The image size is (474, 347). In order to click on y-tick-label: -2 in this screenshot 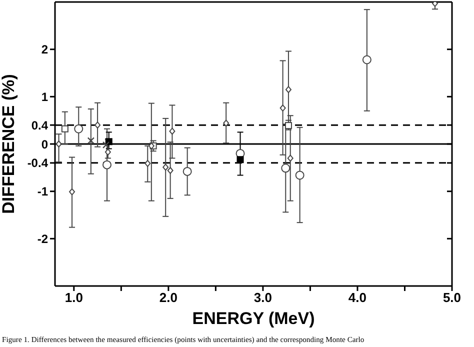, I will do `click(42, 239)`.